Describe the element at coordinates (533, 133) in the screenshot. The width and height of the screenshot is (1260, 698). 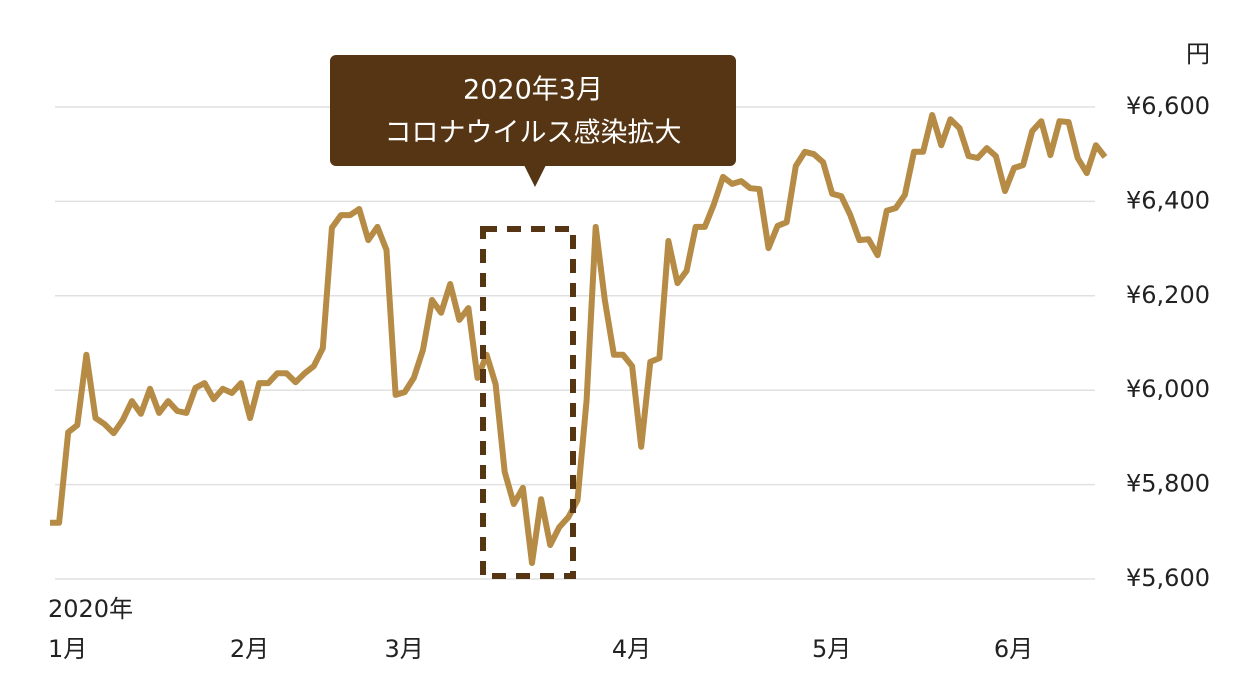
I see `annotation-text: コロナウイルス感染拡大` at that location.